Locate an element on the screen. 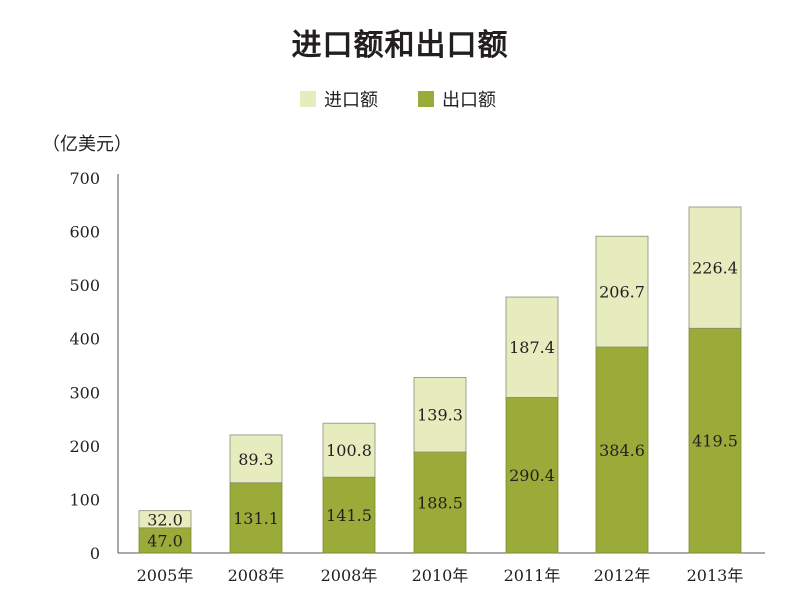  data-label-import: 32.0 is located at coordinates (165, 519).